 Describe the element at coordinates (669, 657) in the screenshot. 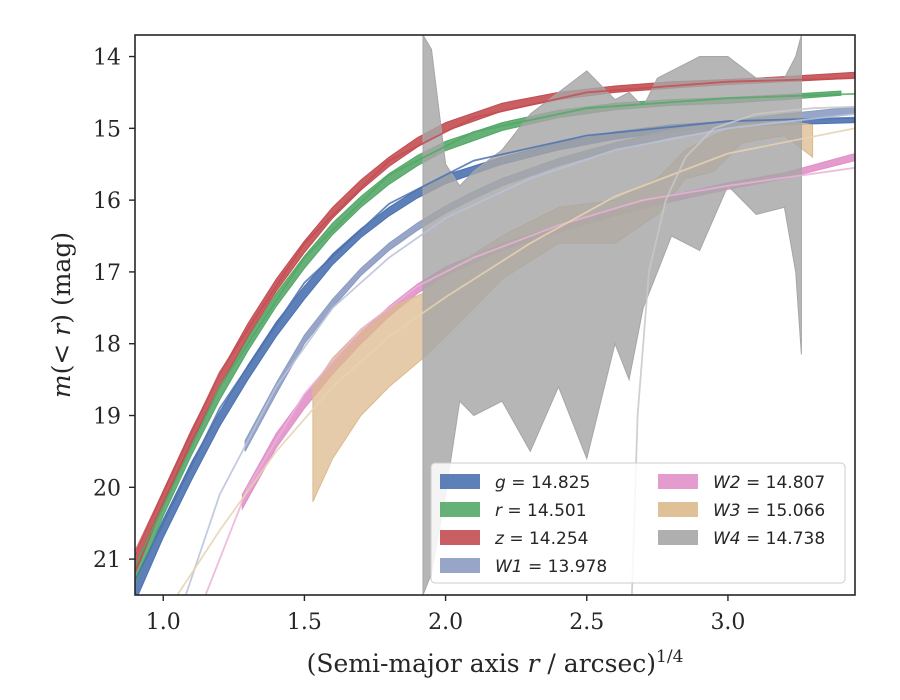

I see `x-axis-title-exponent: 1/4` at that location.